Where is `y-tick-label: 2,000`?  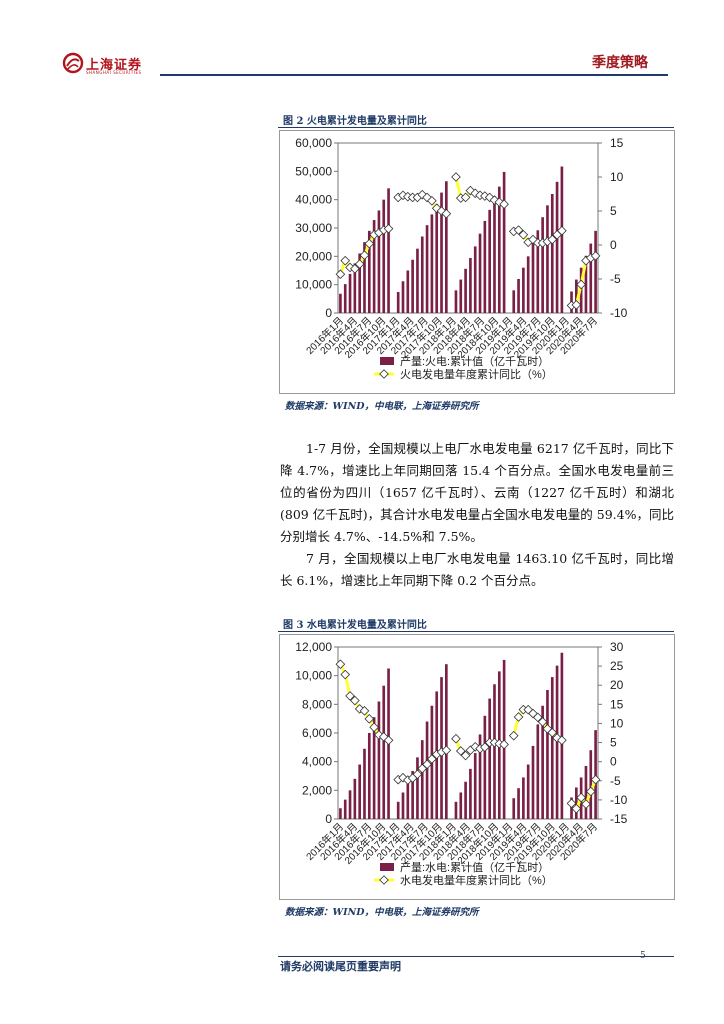
y-tick-label: 2,000 is located at coordinates (317, 790).